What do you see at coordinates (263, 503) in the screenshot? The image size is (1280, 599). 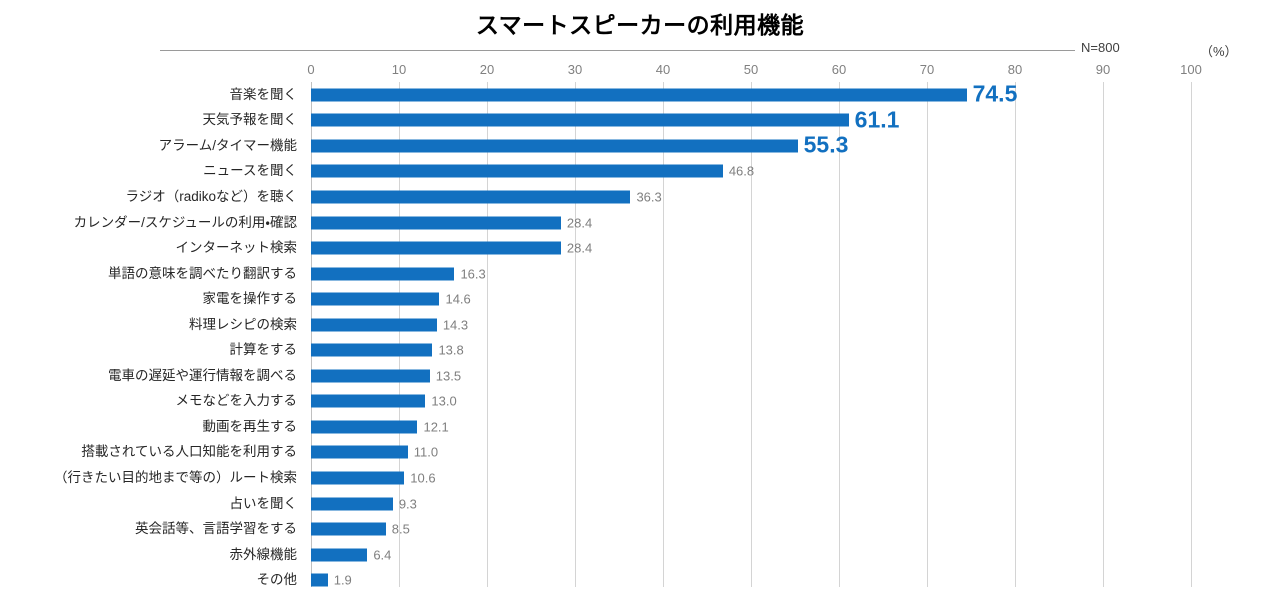 I see `category-label: 占いを聞く` at bounding box center [263, 503].